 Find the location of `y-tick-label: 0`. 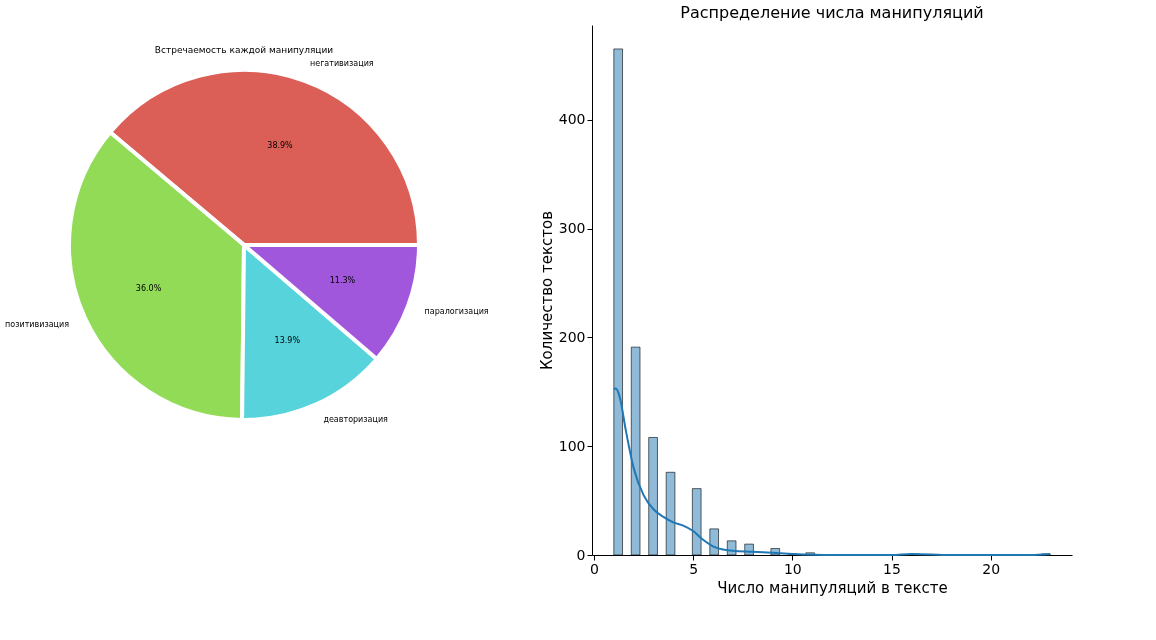

y-tick-label: 0 is located at coordinates (581, 554).